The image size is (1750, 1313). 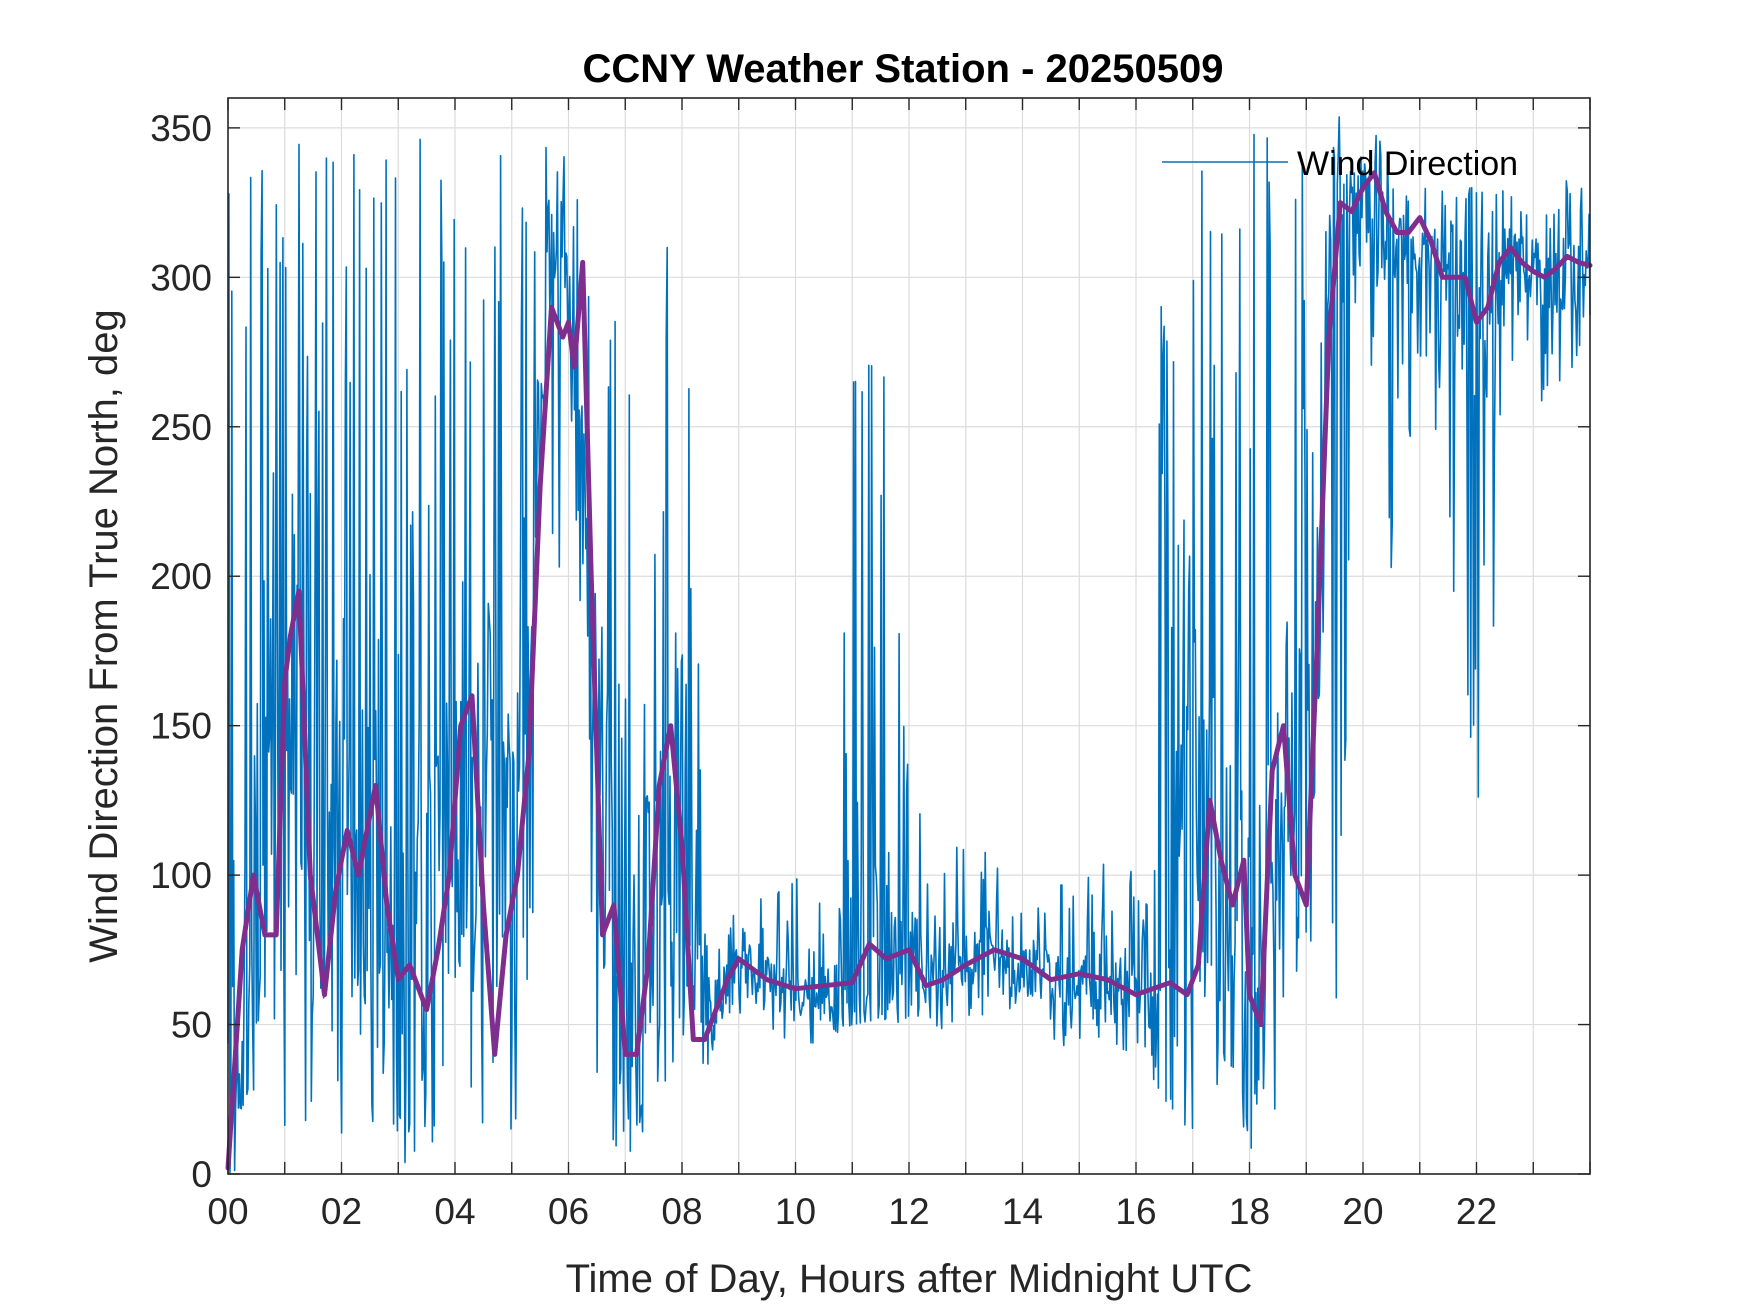 What do you see at coordinates (181, 651) in the screenshot?
I see `y-tick-labels: 0 50 100 150 200 250 300 350` at bounding box center [181, 651].